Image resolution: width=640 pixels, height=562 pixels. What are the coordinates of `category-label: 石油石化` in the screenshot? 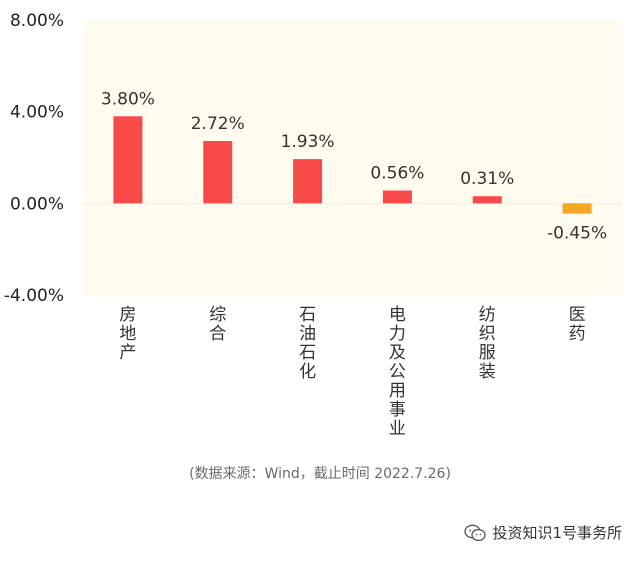 It's located at (307, 343).